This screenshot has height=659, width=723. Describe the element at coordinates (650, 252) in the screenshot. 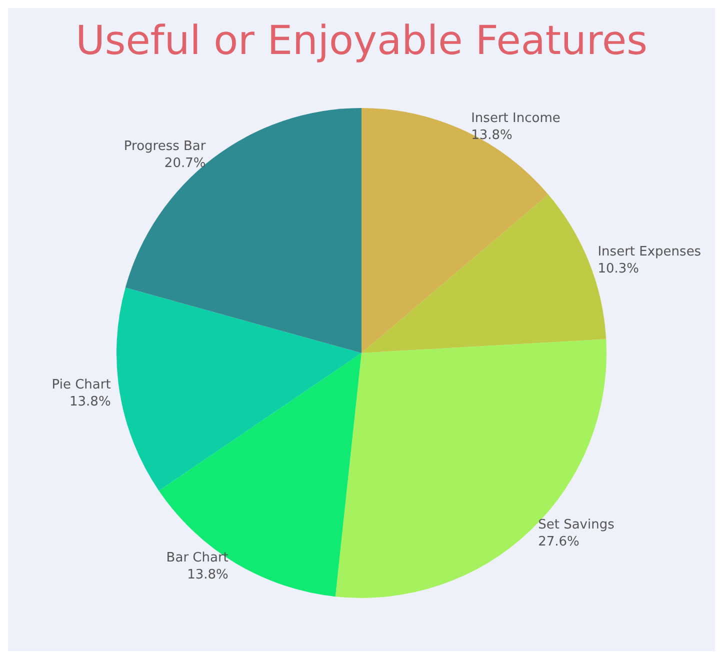

I see `slice-label: Insert Expenses` at that location.